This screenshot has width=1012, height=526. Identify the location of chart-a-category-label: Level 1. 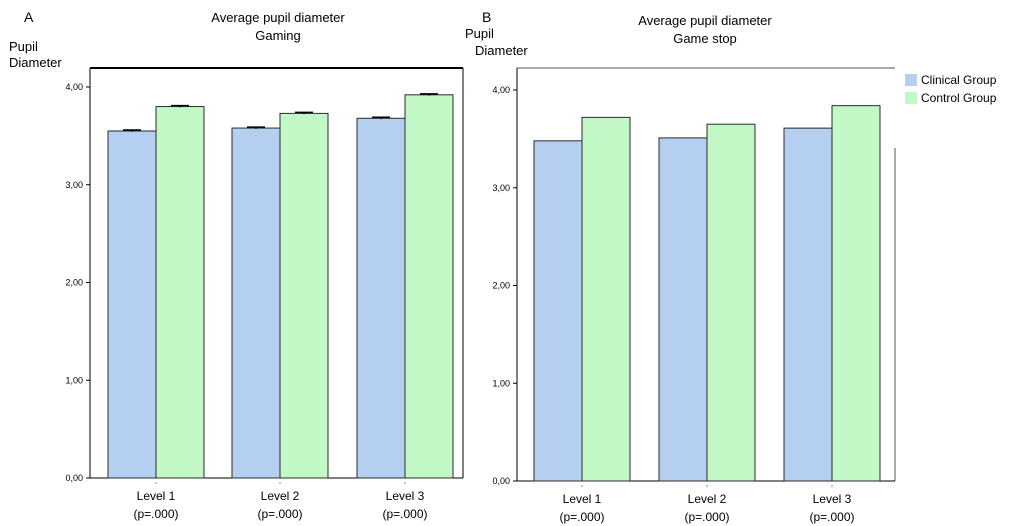
(156, 496).